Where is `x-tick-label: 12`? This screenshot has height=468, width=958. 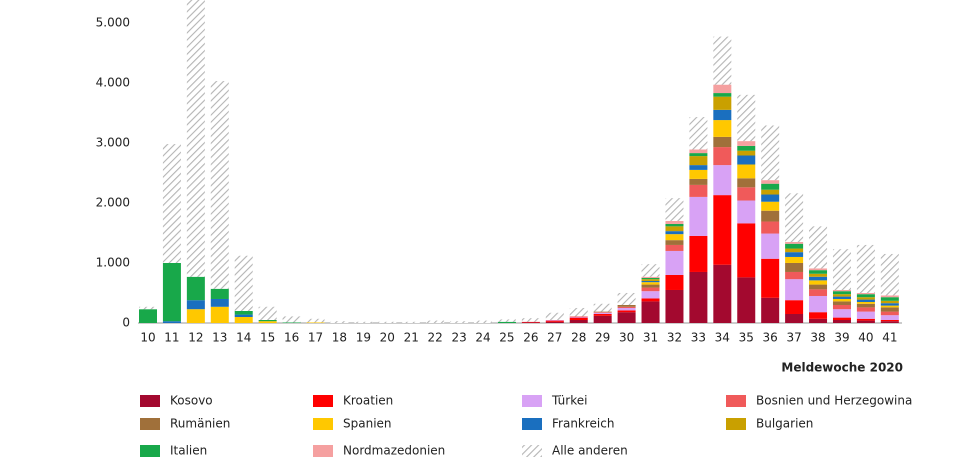 x-tick-label: 12 is located at coordinates (195, 338).